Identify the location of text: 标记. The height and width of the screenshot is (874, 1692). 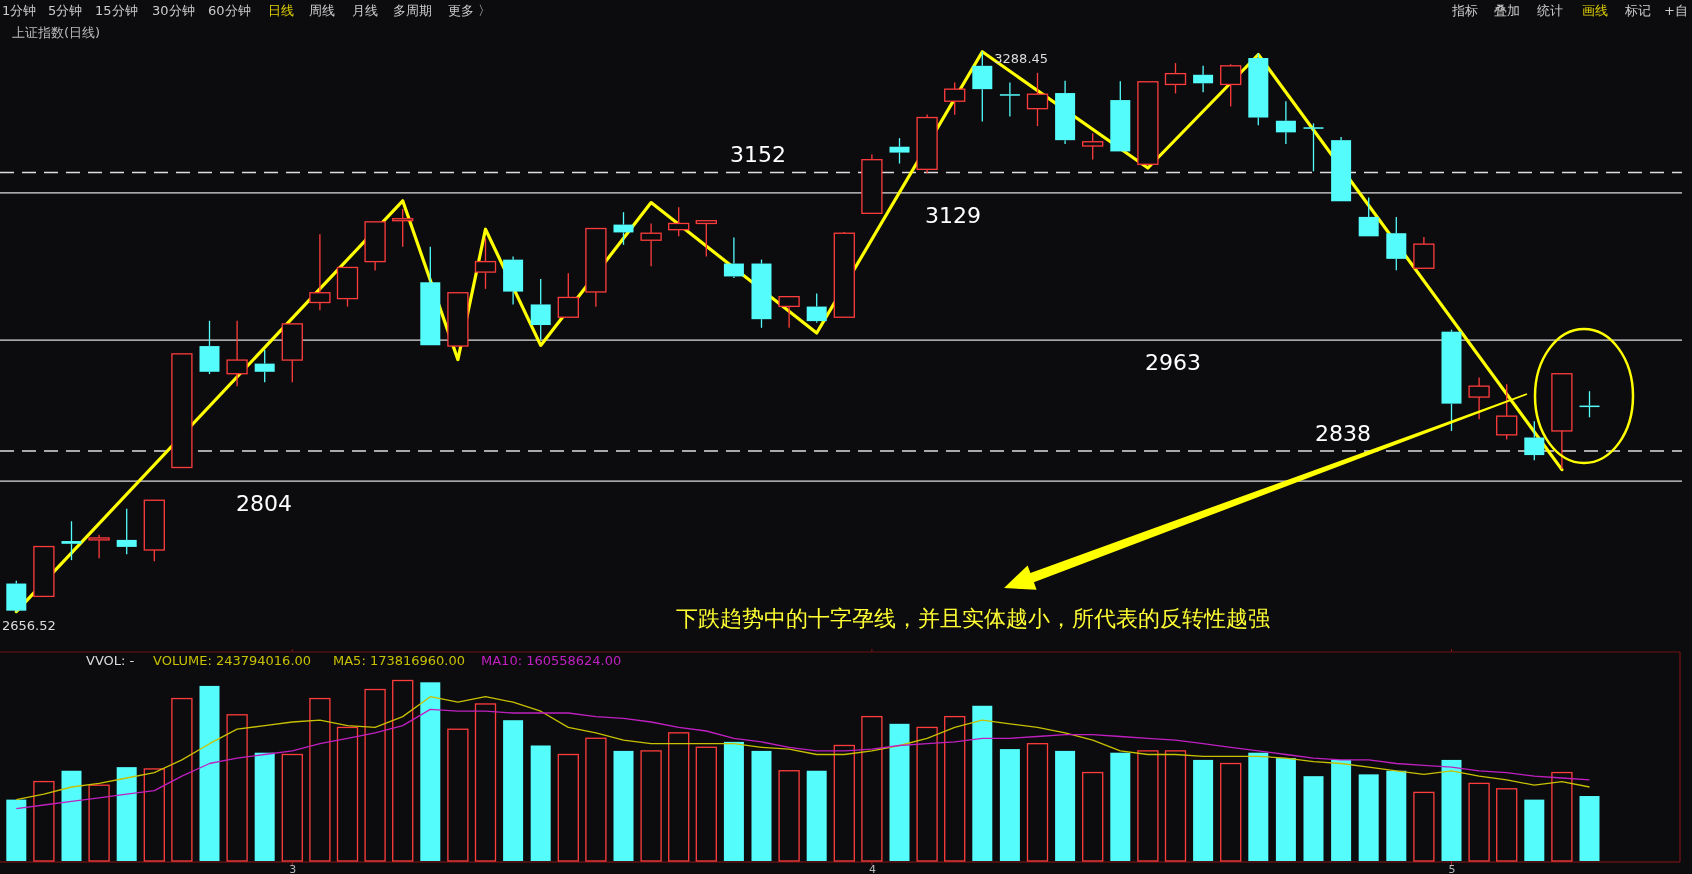
(1637, 10).